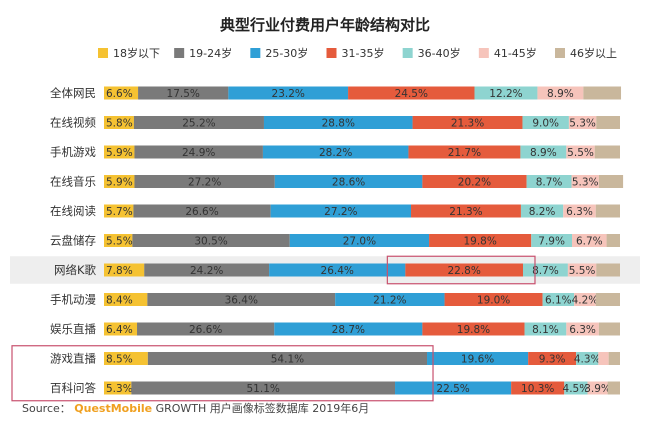  I want to click on data-label: 27.2%, so click(340, 212).